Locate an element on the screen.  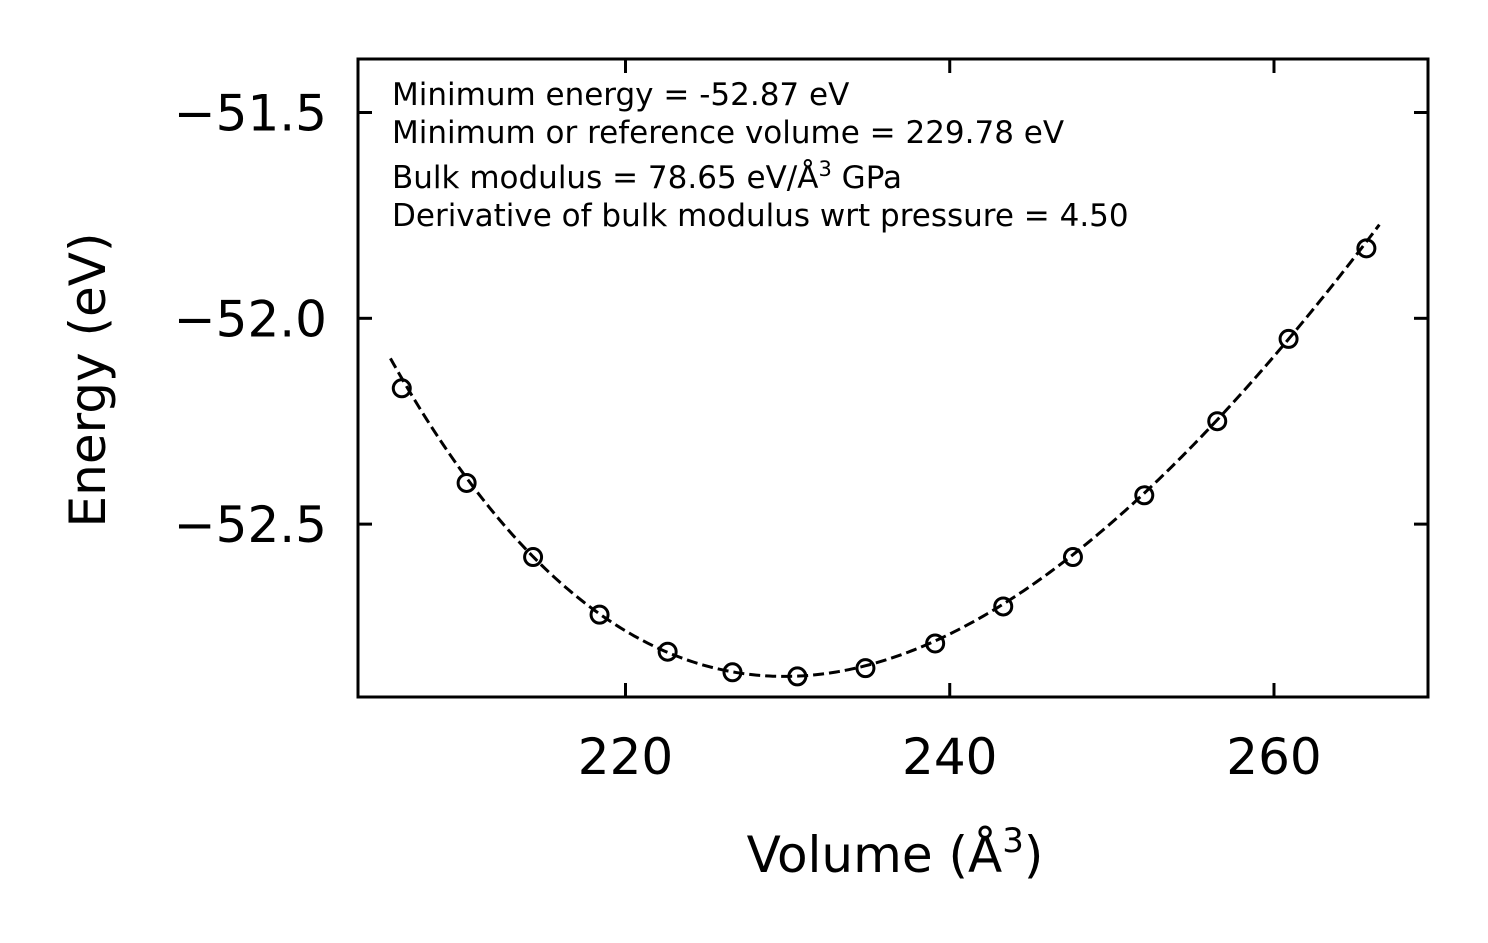
x-tick-label: 260 is located at coordinates (1273, 757).